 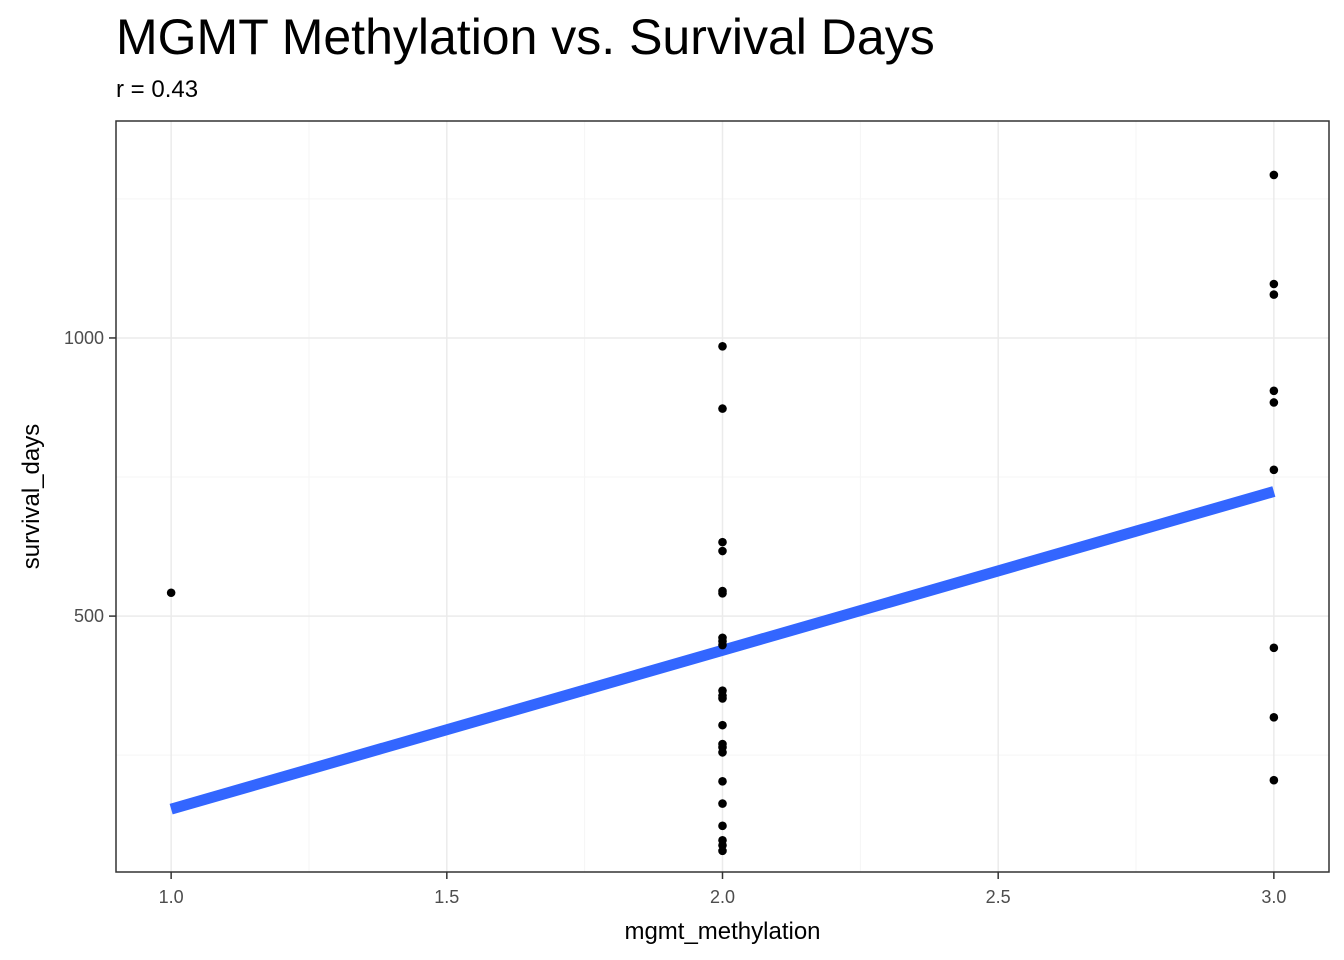 What do you see at coordinates (31, 496) in the screenshot?
I see `y-axis-title: survival_days` at bounding box center [31, 496].